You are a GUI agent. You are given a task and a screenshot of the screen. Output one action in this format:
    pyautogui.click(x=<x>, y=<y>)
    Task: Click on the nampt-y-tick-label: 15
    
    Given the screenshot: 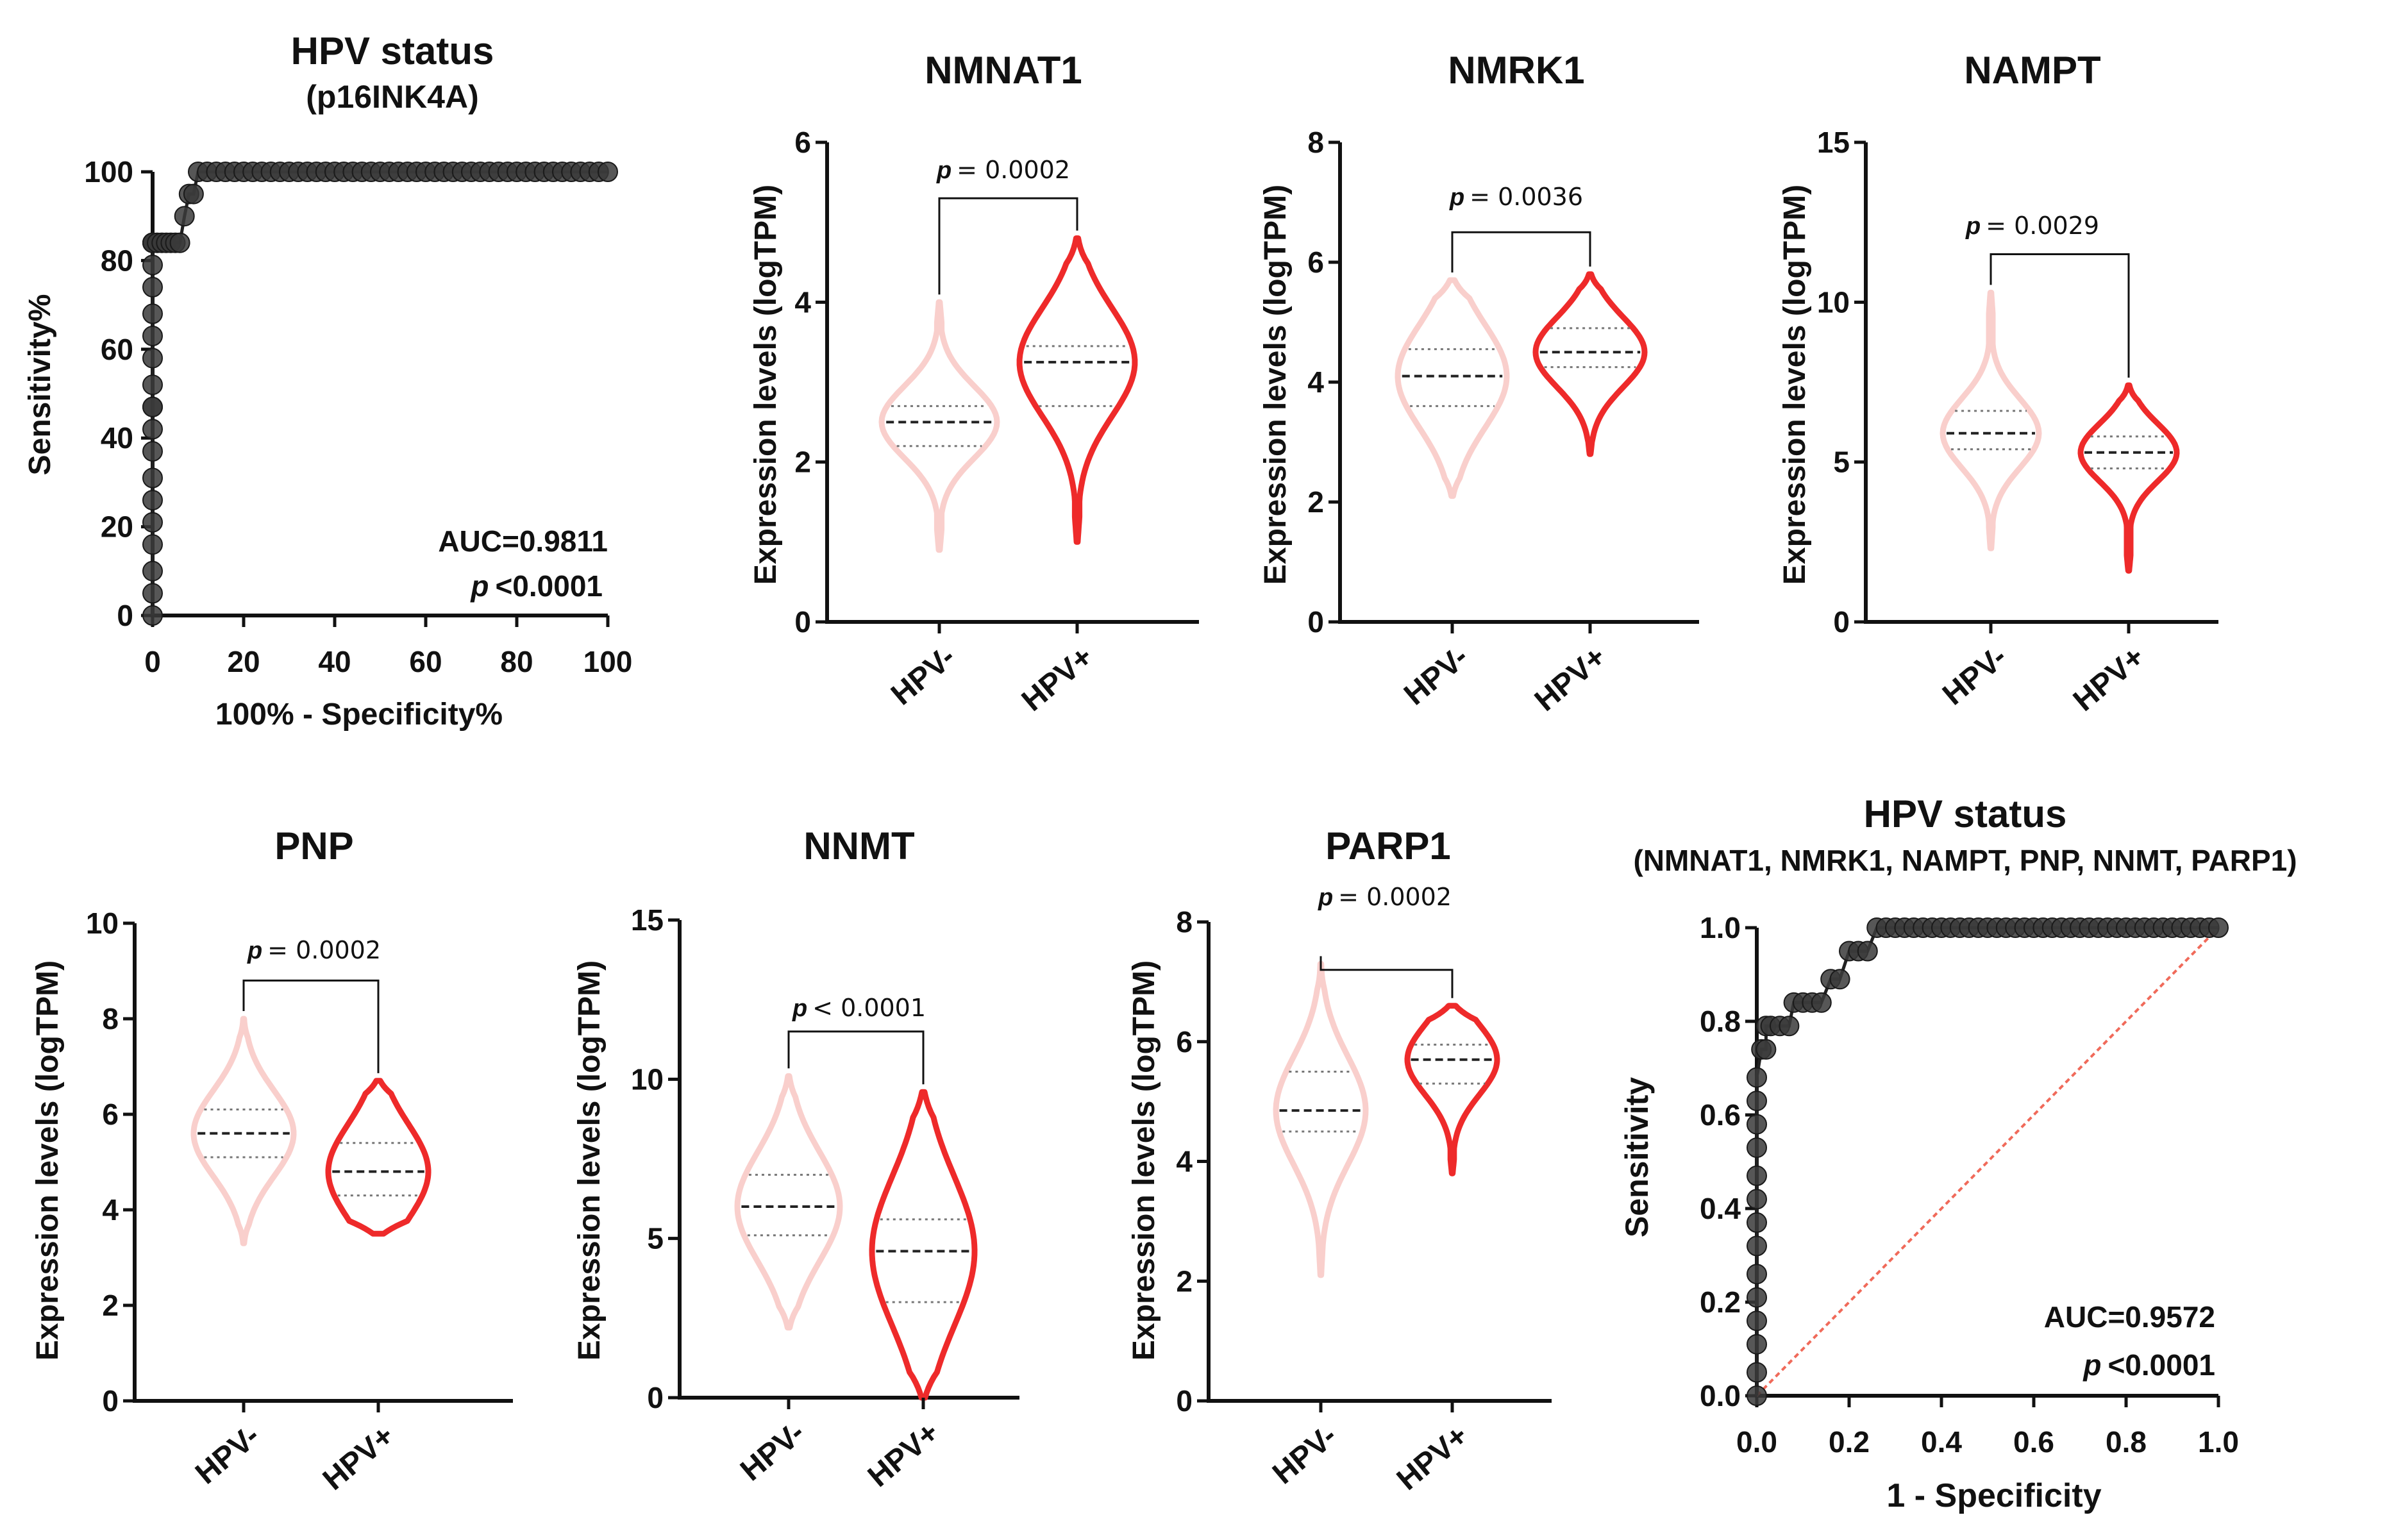 What is the action you would take?
    pyautogui.click(x=1833, y=142)
    